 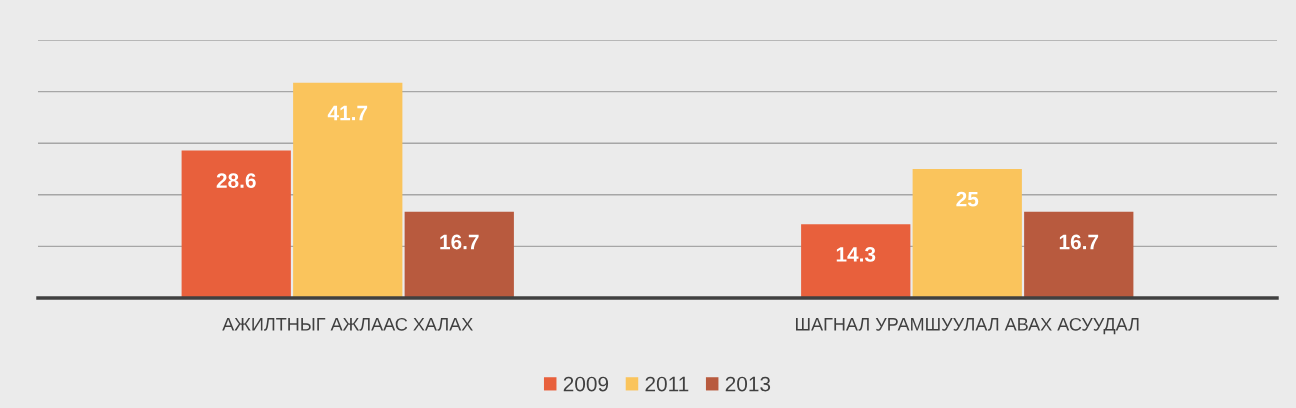 What do you see at coordinates (967, 326) in the screenshot?
I see `x-tick-label: ШАГНАЛ УРАМШУУЛАЛ АВАХ АСУУДАЛ` at bounding box center [967, 326].